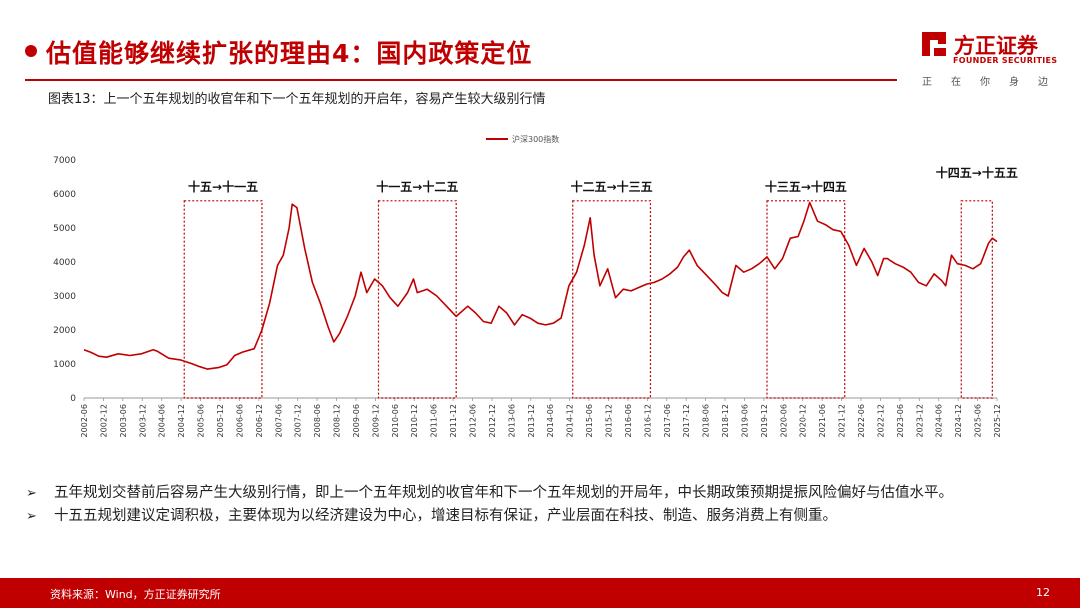 The height and width of the screenshot is (608, 1080). I want to click on x-tick-label: 2021-12, so click(842, 420).